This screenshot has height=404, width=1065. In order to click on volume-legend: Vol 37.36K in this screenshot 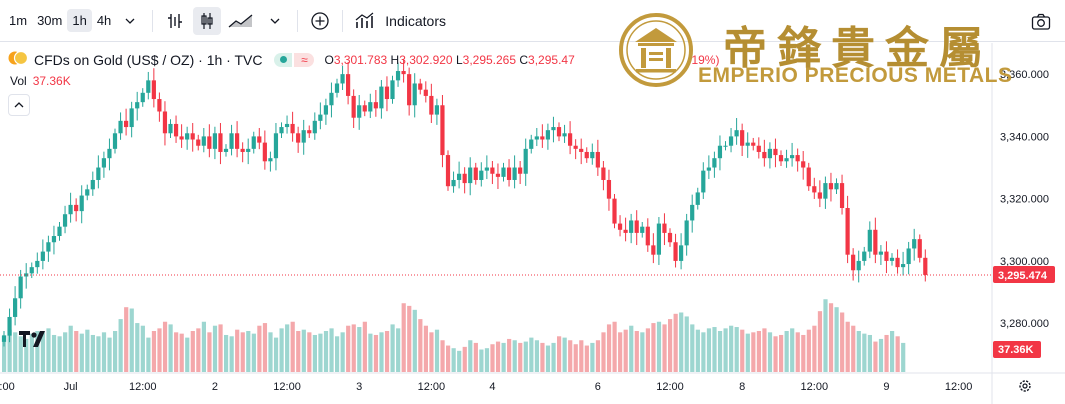, I will do `click(40, 81)`.